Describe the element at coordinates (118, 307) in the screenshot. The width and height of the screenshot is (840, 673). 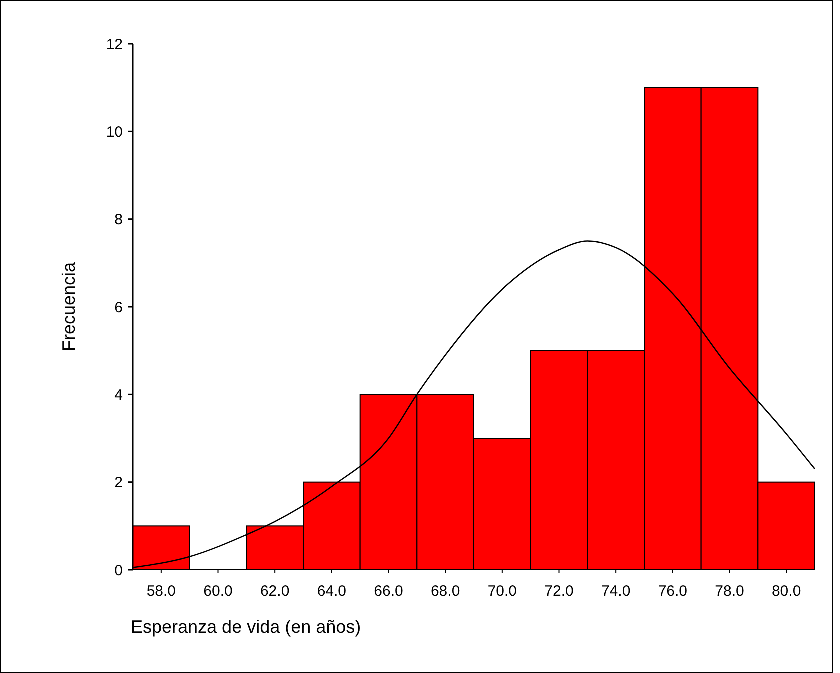
I see `y-tick-label: 6` at that location.